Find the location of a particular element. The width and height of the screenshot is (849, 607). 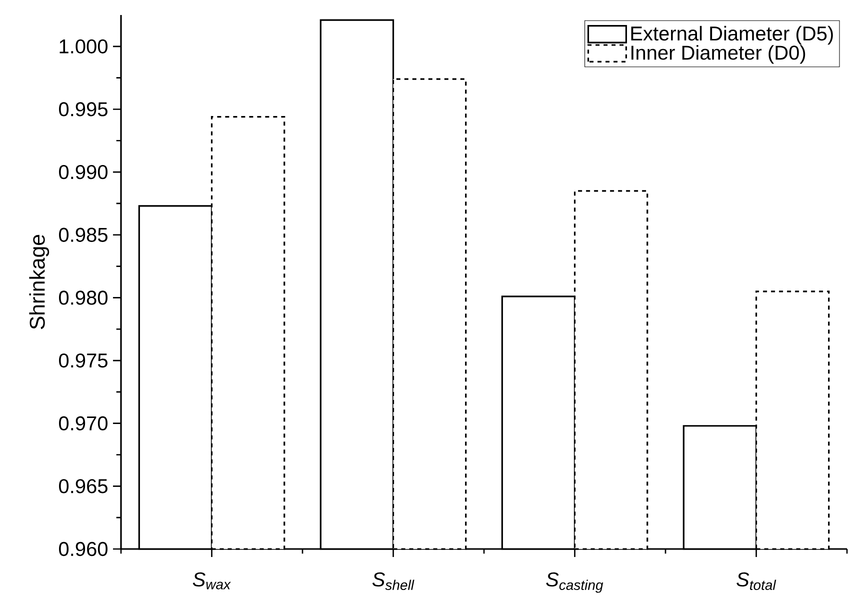

y-axis-title: Shrinkage is located at coordinates (39, 282).